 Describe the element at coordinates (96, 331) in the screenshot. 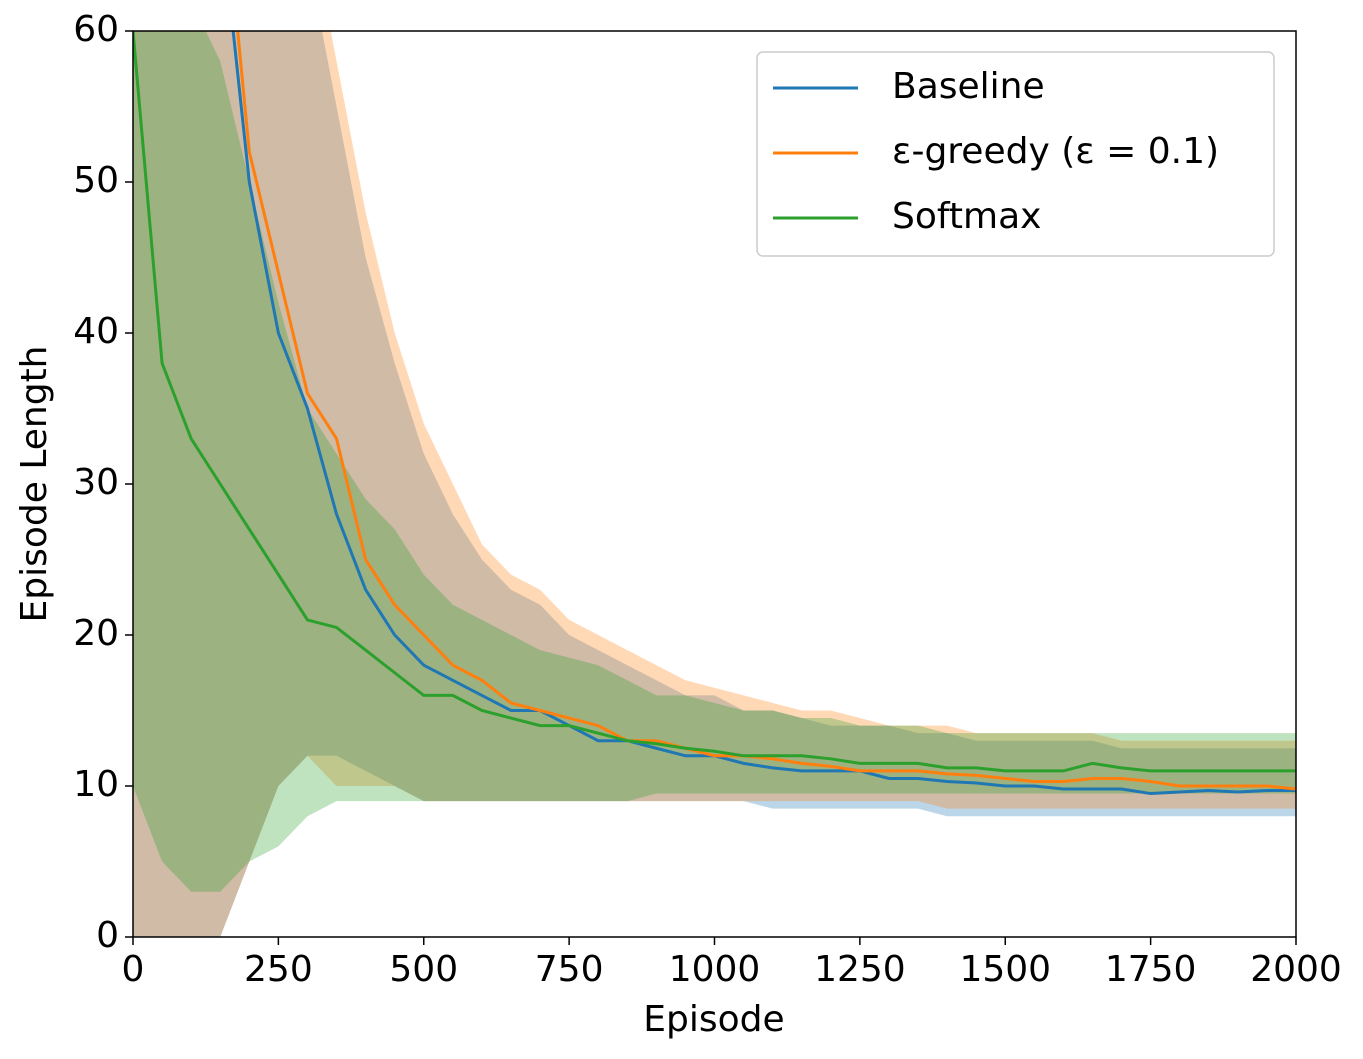

I see `y-tick-label: 40` at that location.